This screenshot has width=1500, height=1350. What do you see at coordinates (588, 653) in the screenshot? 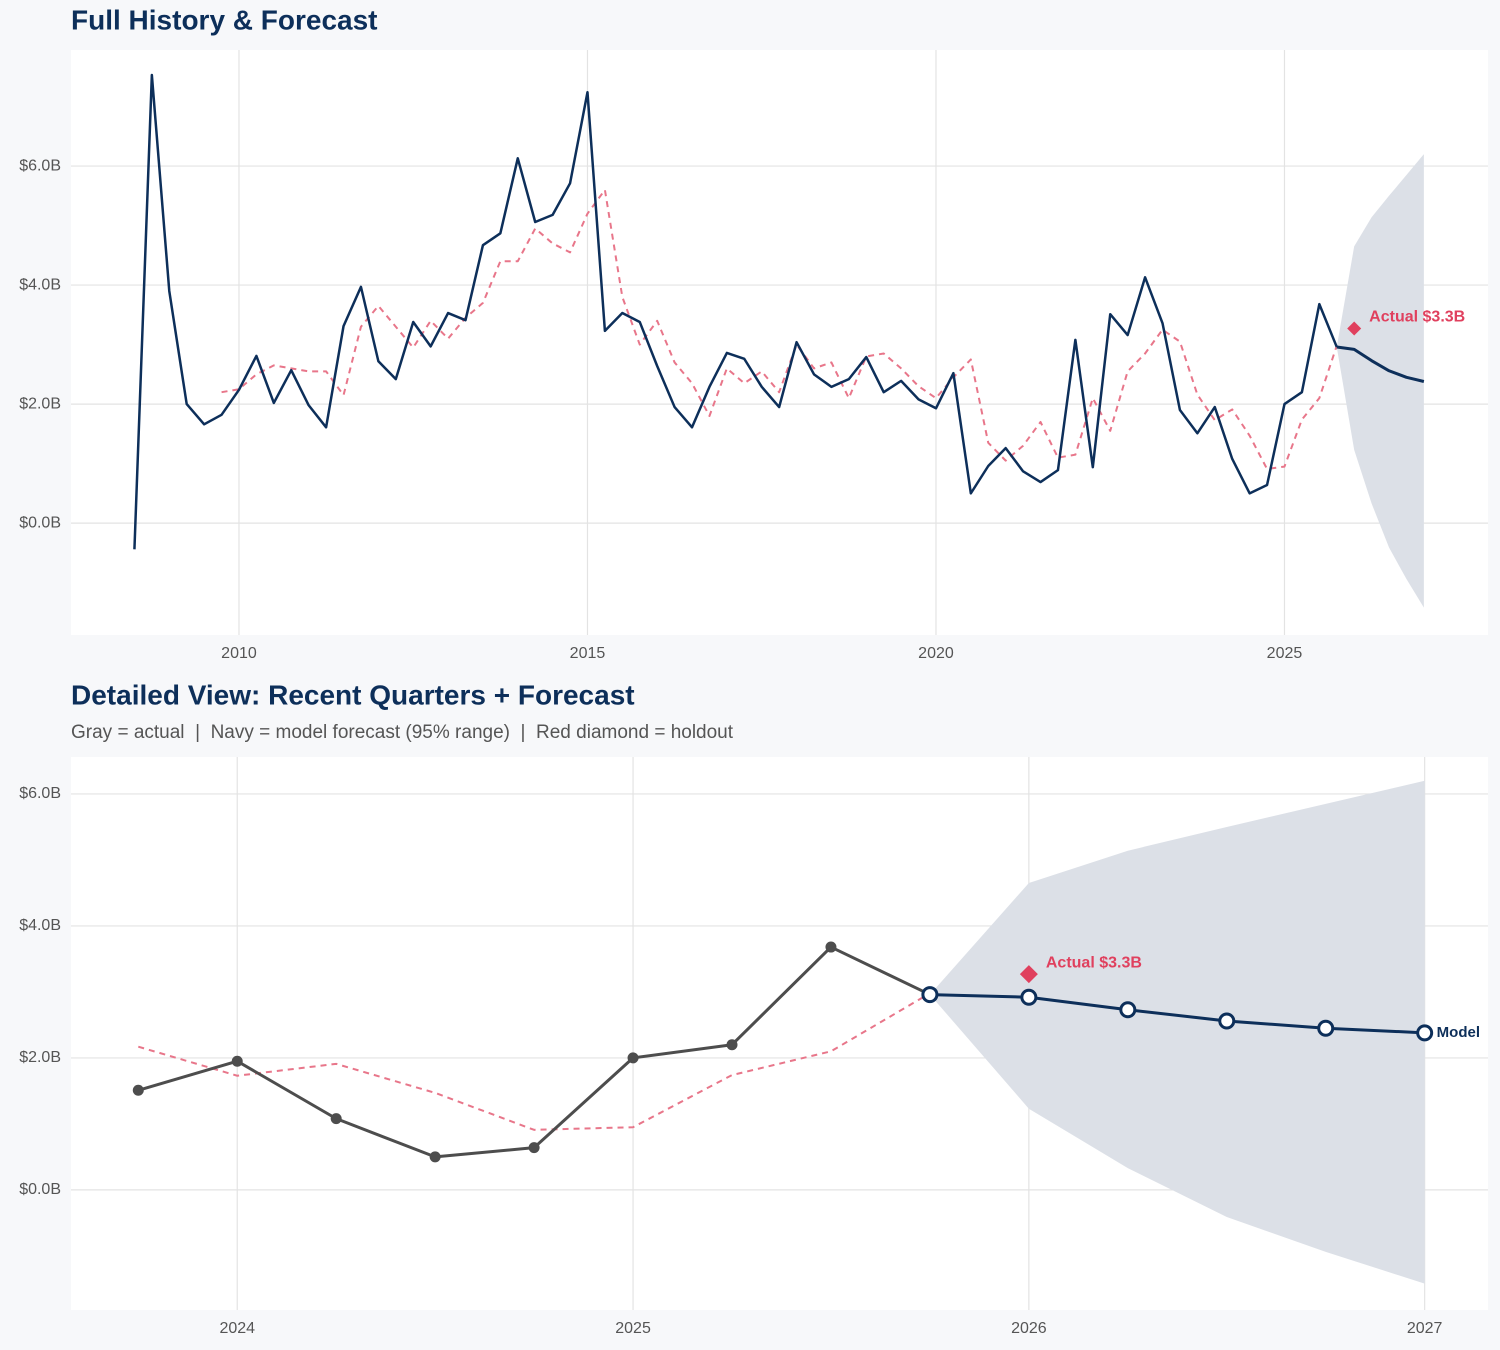
I see `x-tick-label: 2015` at bounding box center [588, 653].